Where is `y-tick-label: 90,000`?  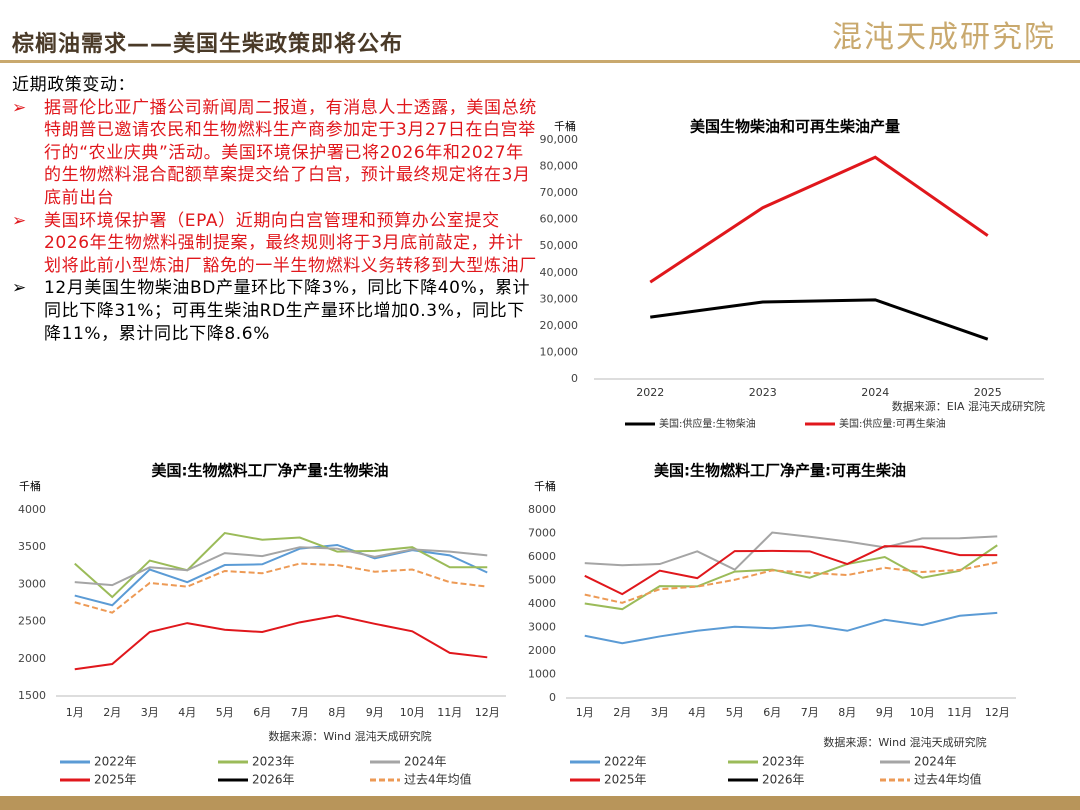
y-tick-label: 90,000 is located at coordinates (559, 139).